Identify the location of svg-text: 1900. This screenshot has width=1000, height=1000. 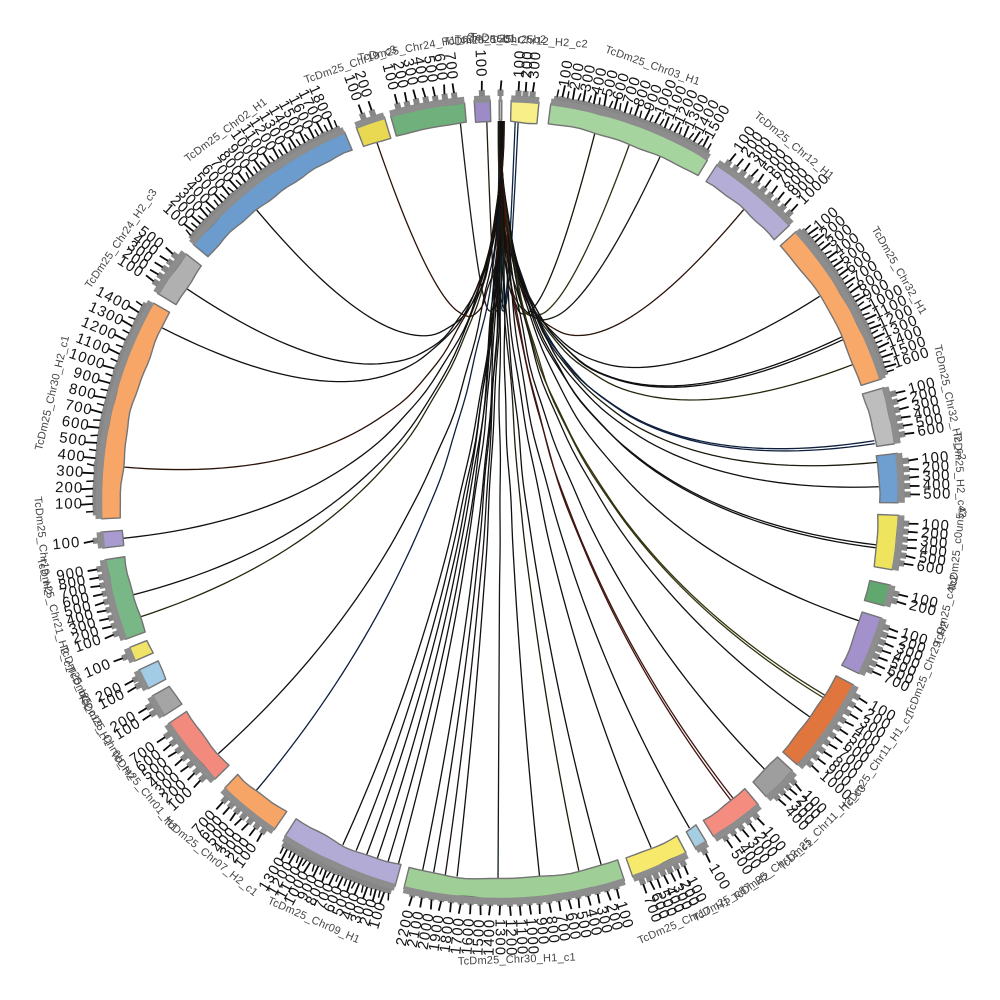
(436, 932).